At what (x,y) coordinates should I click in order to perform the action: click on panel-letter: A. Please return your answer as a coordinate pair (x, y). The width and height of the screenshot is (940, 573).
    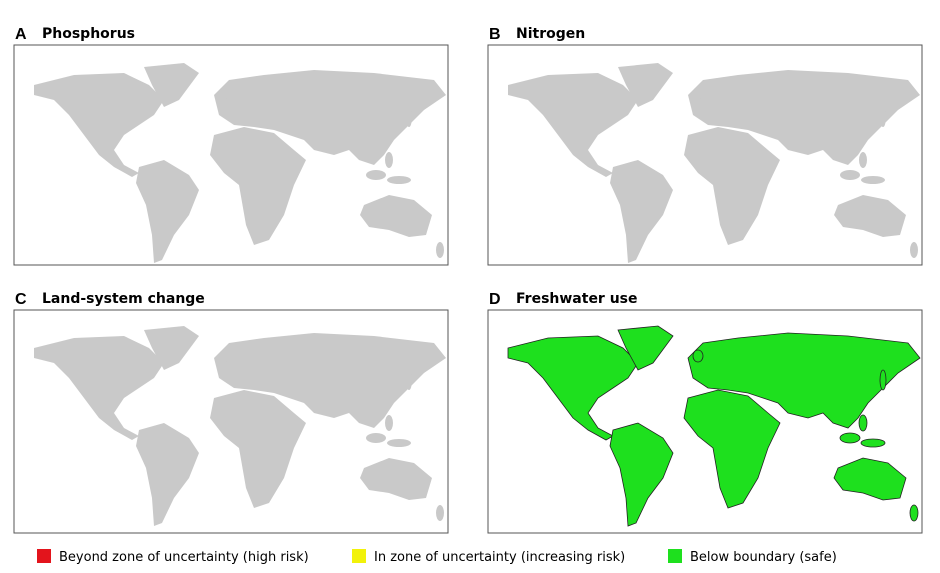
    Looking at the image, I should click on (21, 34).